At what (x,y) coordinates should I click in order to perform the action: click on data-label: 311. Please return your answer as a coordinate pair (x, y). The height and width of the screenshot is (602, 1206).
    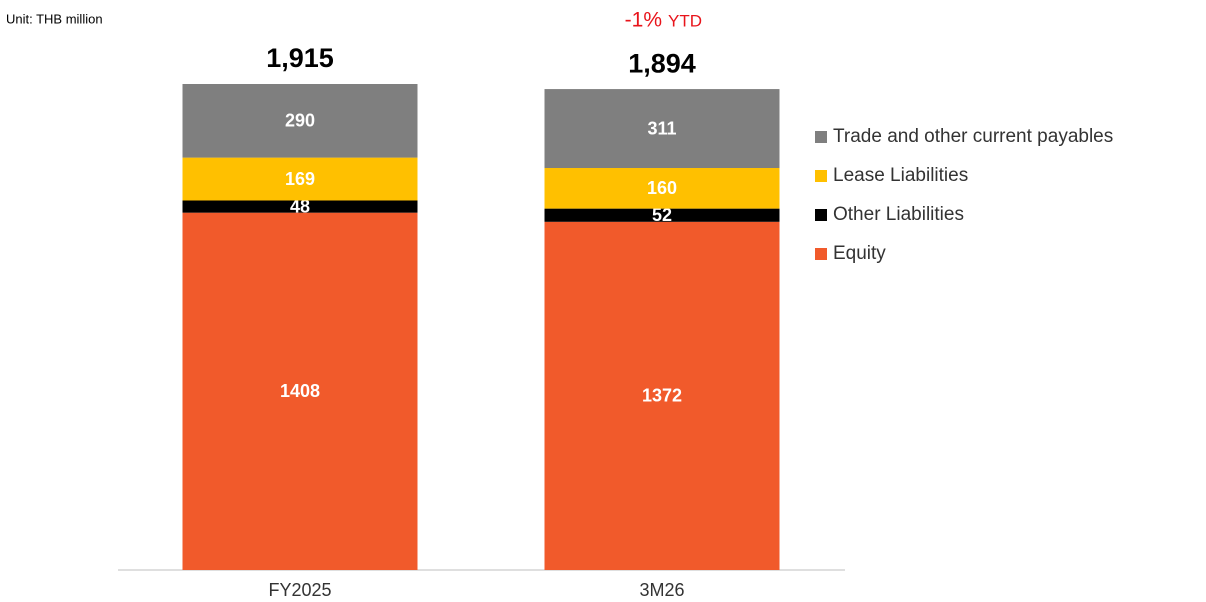
    Looking at the image, I should click on (661, 128).